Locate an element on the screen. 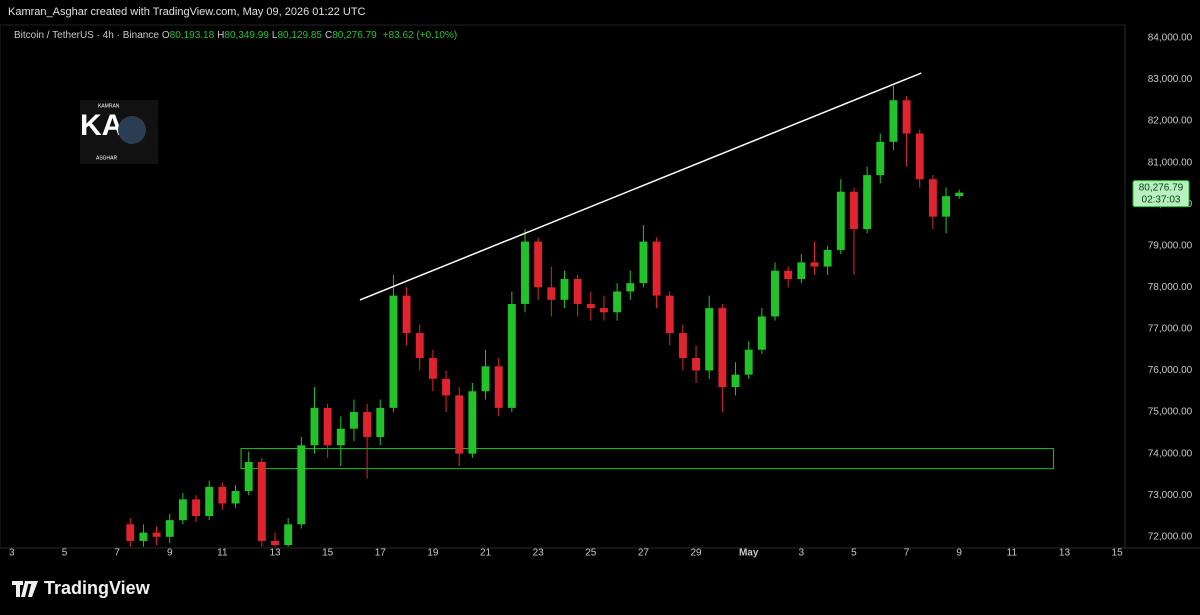 This screenshot has height=615, width=1200. ohlc-key: O is located at coordinates (165, 35).